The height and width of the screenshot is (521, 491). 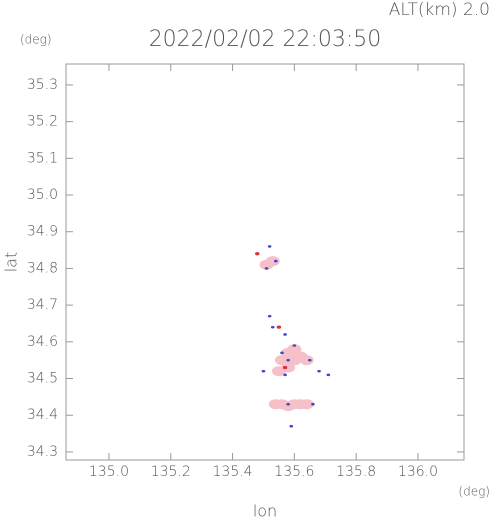 What do you see at coordinates (42, 195) in the screenshot?
I see `y-tick-label: 35.0` at bounding box center [42, 195].